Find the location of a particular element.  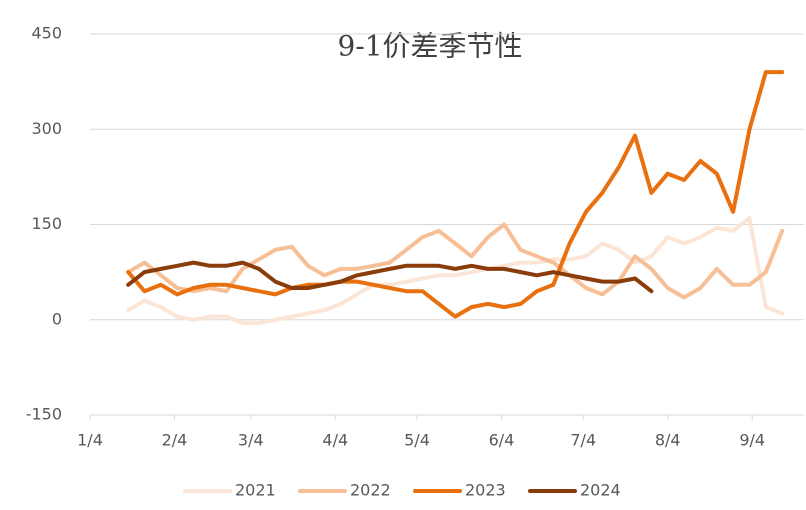

x-tick-label: 1/4 is located at coordinates (90, 440).